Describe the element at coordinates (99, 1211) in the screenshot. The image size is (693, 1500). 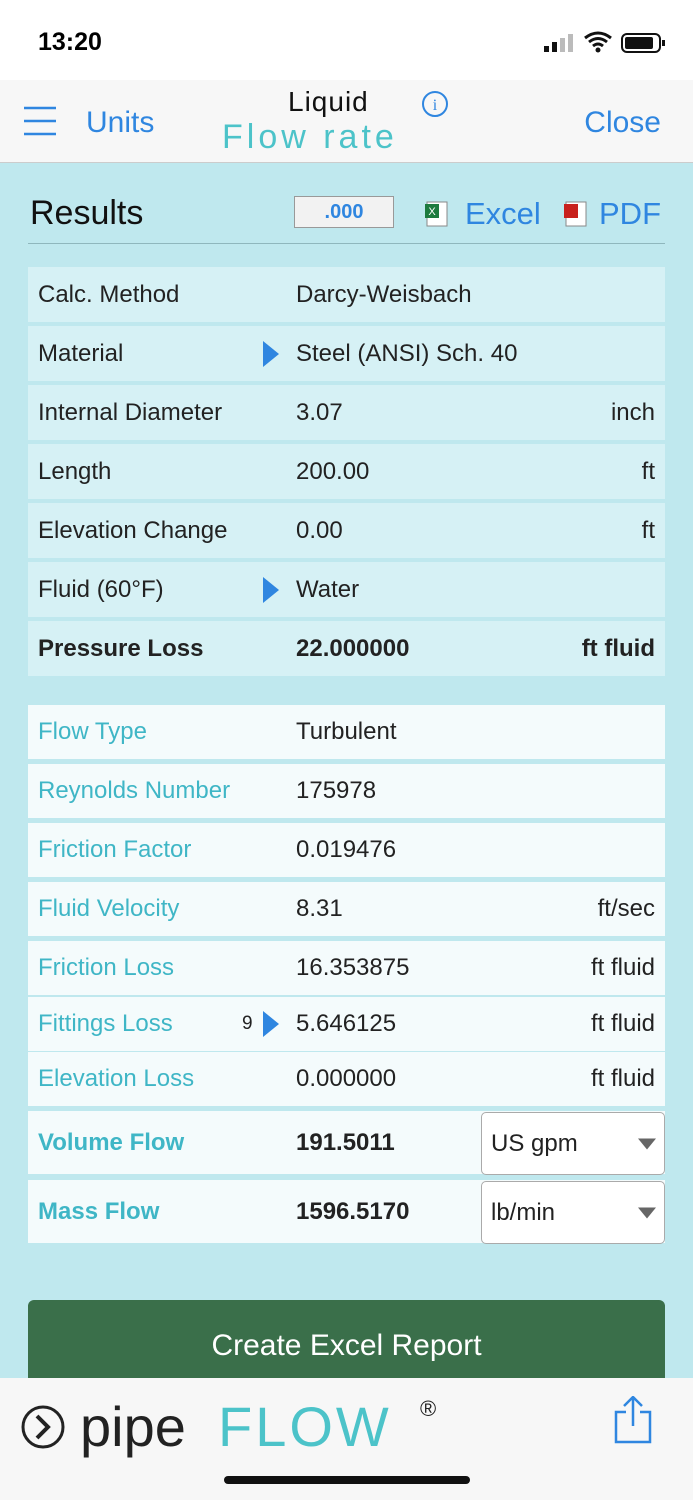
I see `flow-label: Mass Flow` at that location.